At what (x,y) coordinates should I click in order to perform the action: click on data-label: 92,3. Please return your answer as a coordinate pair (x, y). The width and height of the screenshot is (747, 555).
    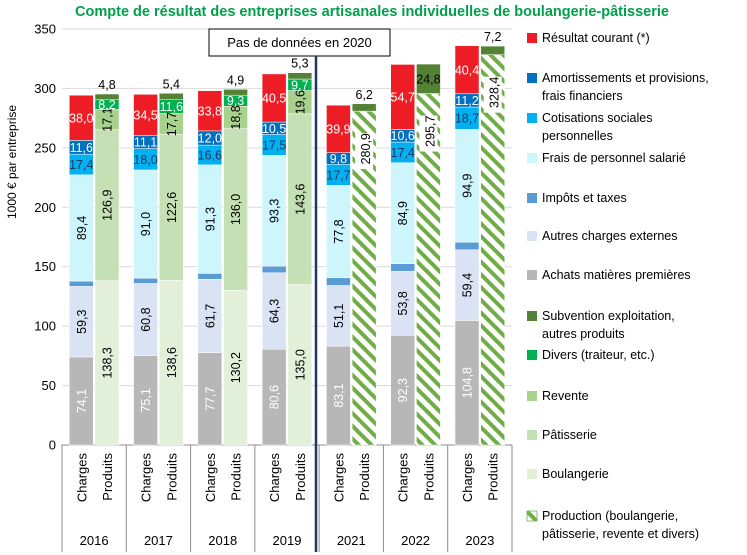
    Looking at the image, I should click on (403, 390).